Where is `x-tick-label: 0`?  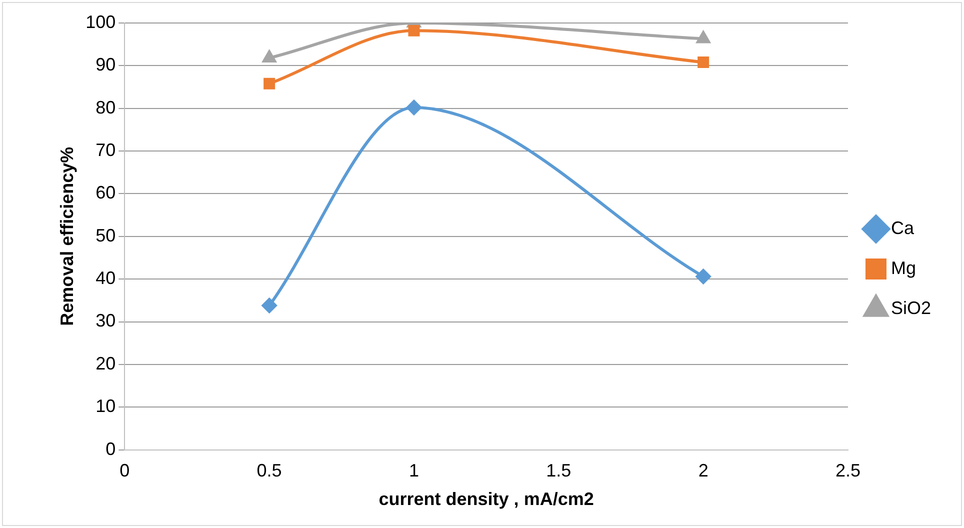 x-tick-label: 0 is located at coordinates (125, 470).